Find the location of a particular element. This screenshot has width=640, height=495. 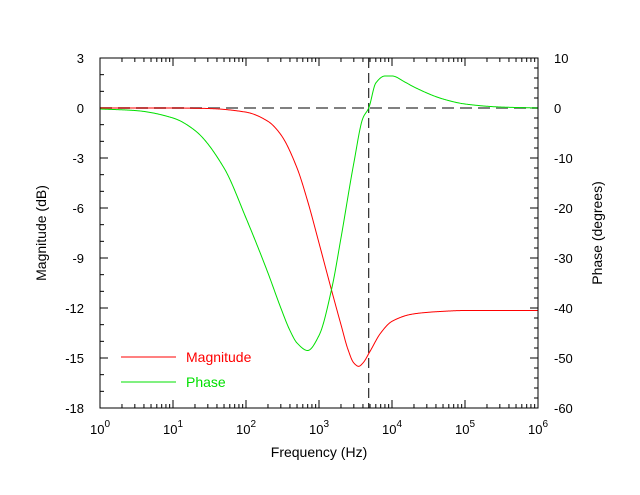

y-left-tick-label: 3 is located at coordinates (80, 58).